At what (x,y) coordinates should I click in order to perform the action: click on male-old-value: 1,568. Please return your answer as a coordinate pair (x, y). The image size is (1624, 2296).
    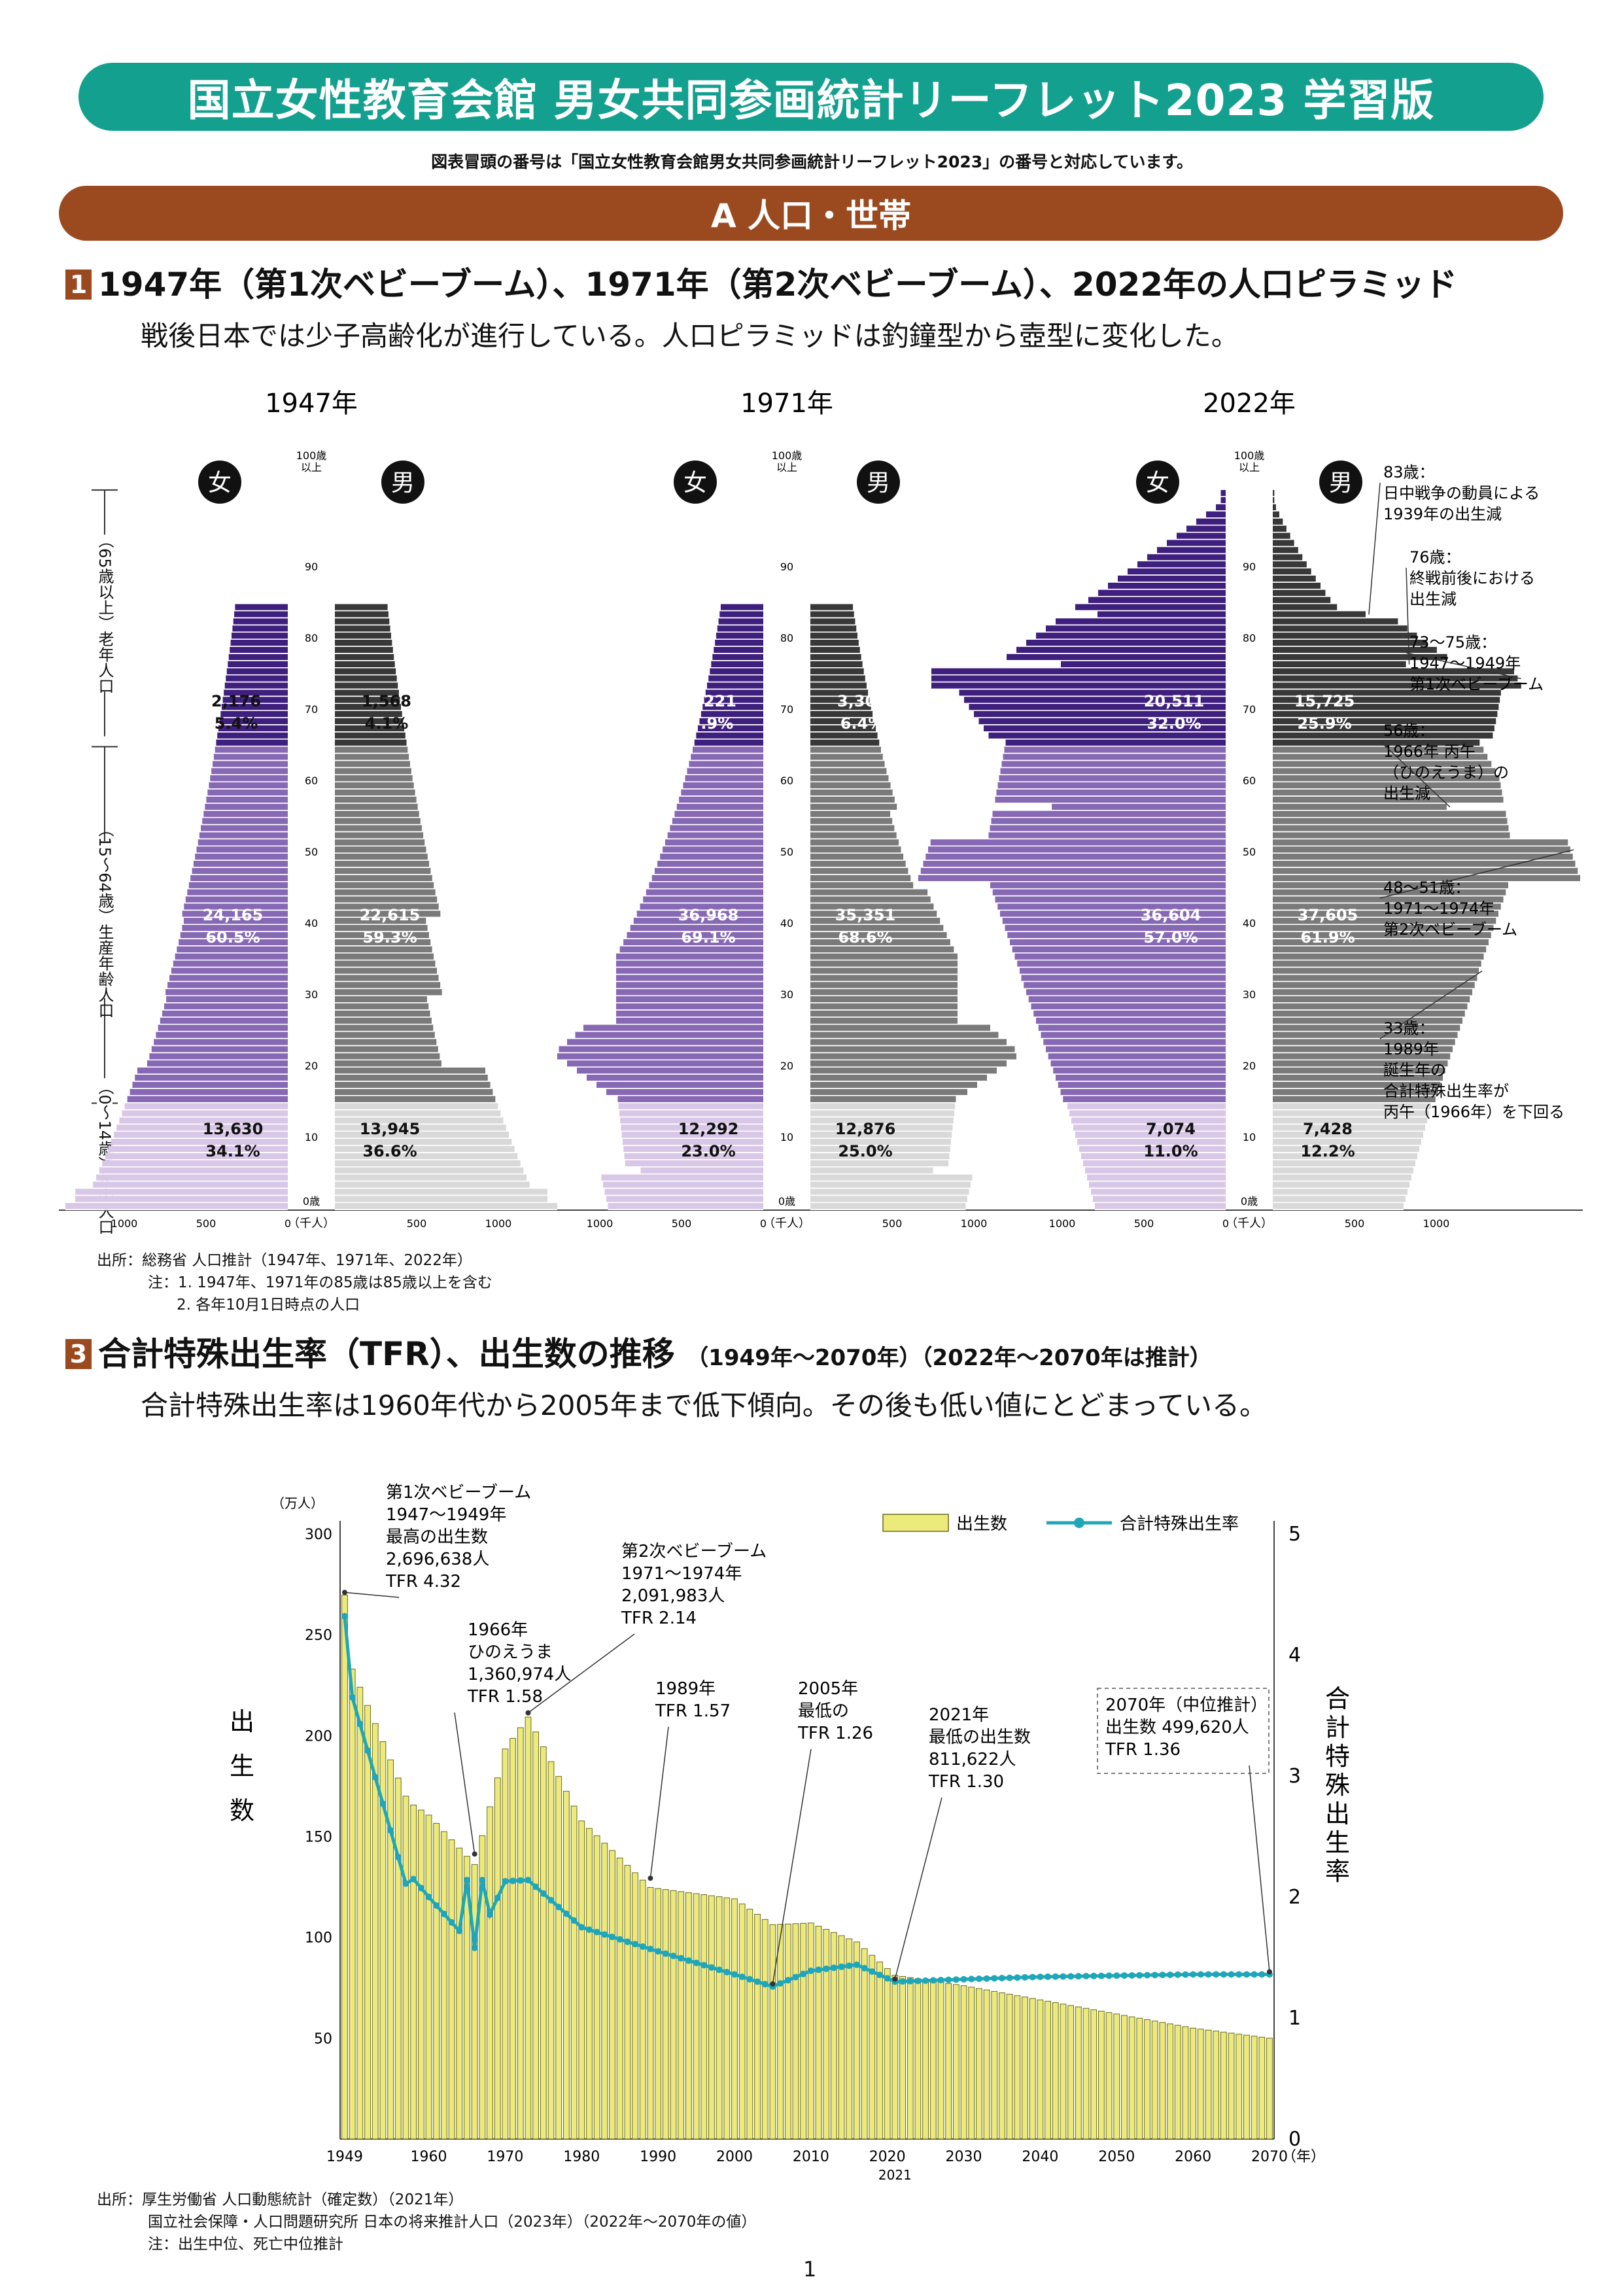
    Looking at the image, I should click on (386, 701).